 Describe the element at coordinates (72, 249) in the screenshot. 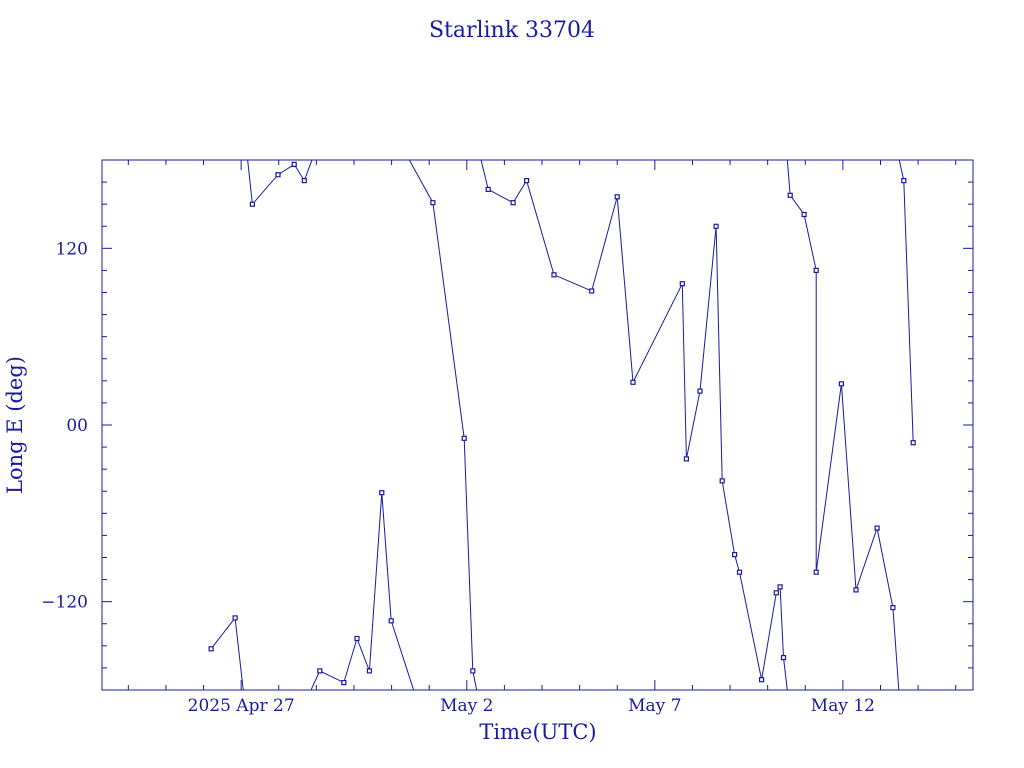

I see `y-tick-label-0: 120` at that location.